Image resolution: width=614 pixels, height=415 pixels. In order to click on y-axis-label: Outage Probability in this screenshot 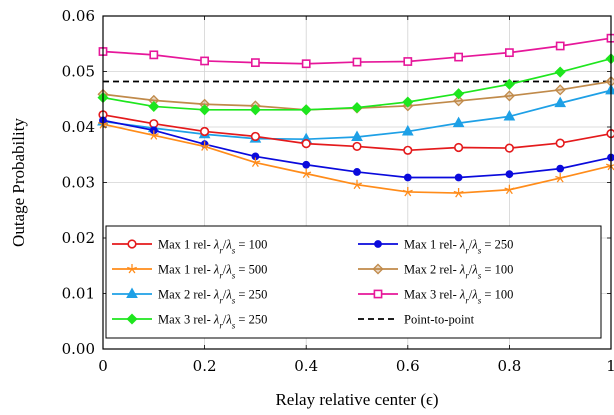, I will do `click(18, 182)`.